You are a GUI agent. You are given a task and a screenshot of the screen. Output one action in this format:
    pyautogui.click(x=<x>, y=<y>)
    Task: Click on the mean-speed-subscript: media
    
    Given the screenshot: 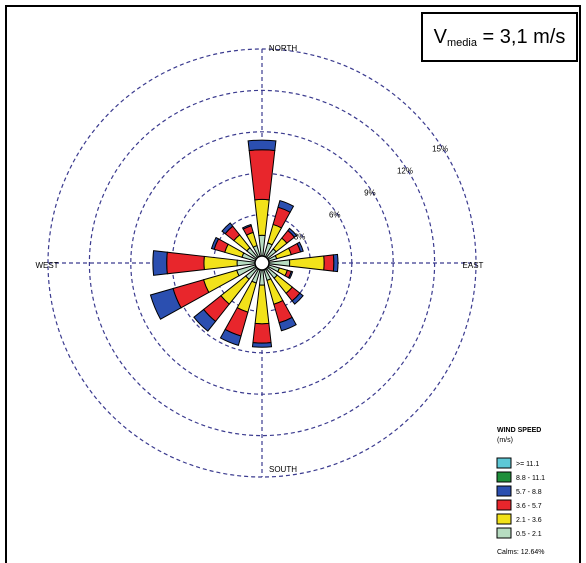 What is the action you would take?
    pyautogui.click(x=462, y=43)
    